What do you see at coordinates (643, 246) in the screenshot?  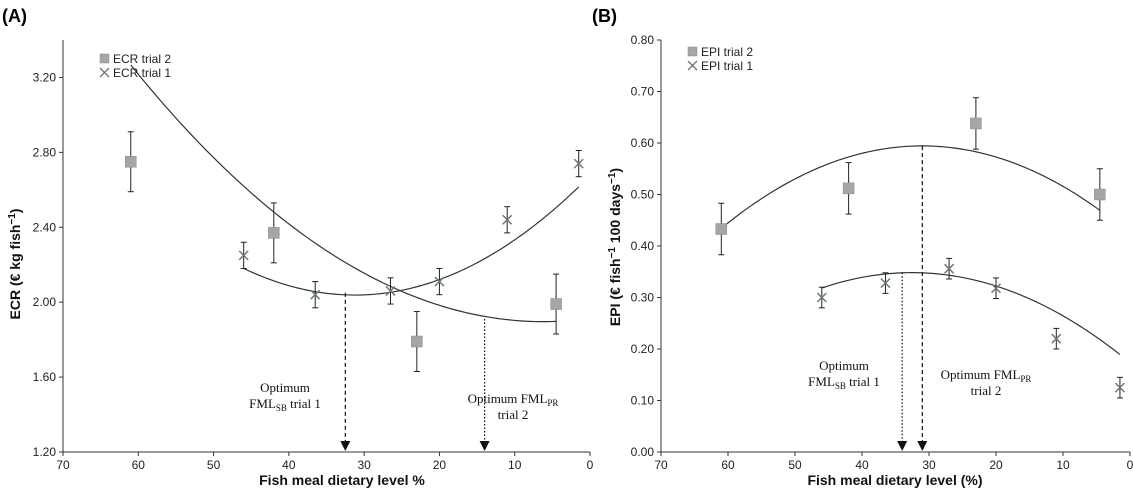 I see `y-tick-label: 0.40` at bounding box center [643, 246].